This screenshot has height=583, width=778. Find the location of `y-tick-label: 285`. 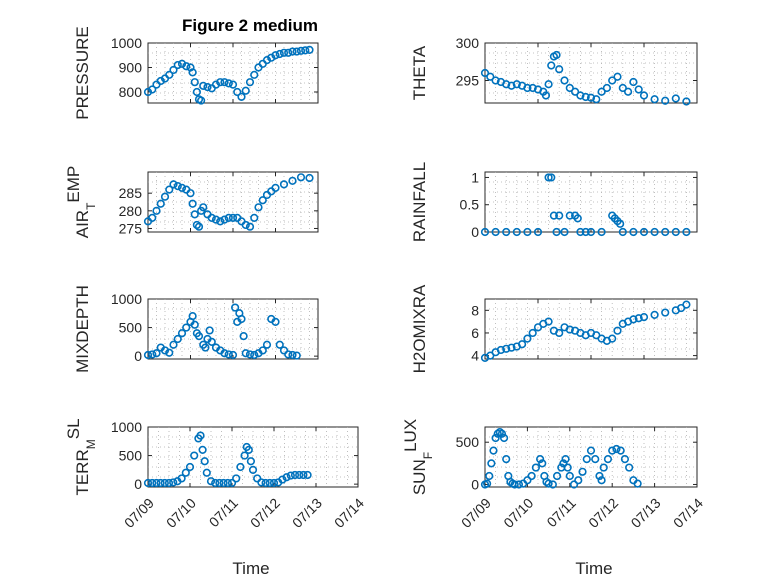

y-tick-label: 285 is located at coordinates (131, 193).